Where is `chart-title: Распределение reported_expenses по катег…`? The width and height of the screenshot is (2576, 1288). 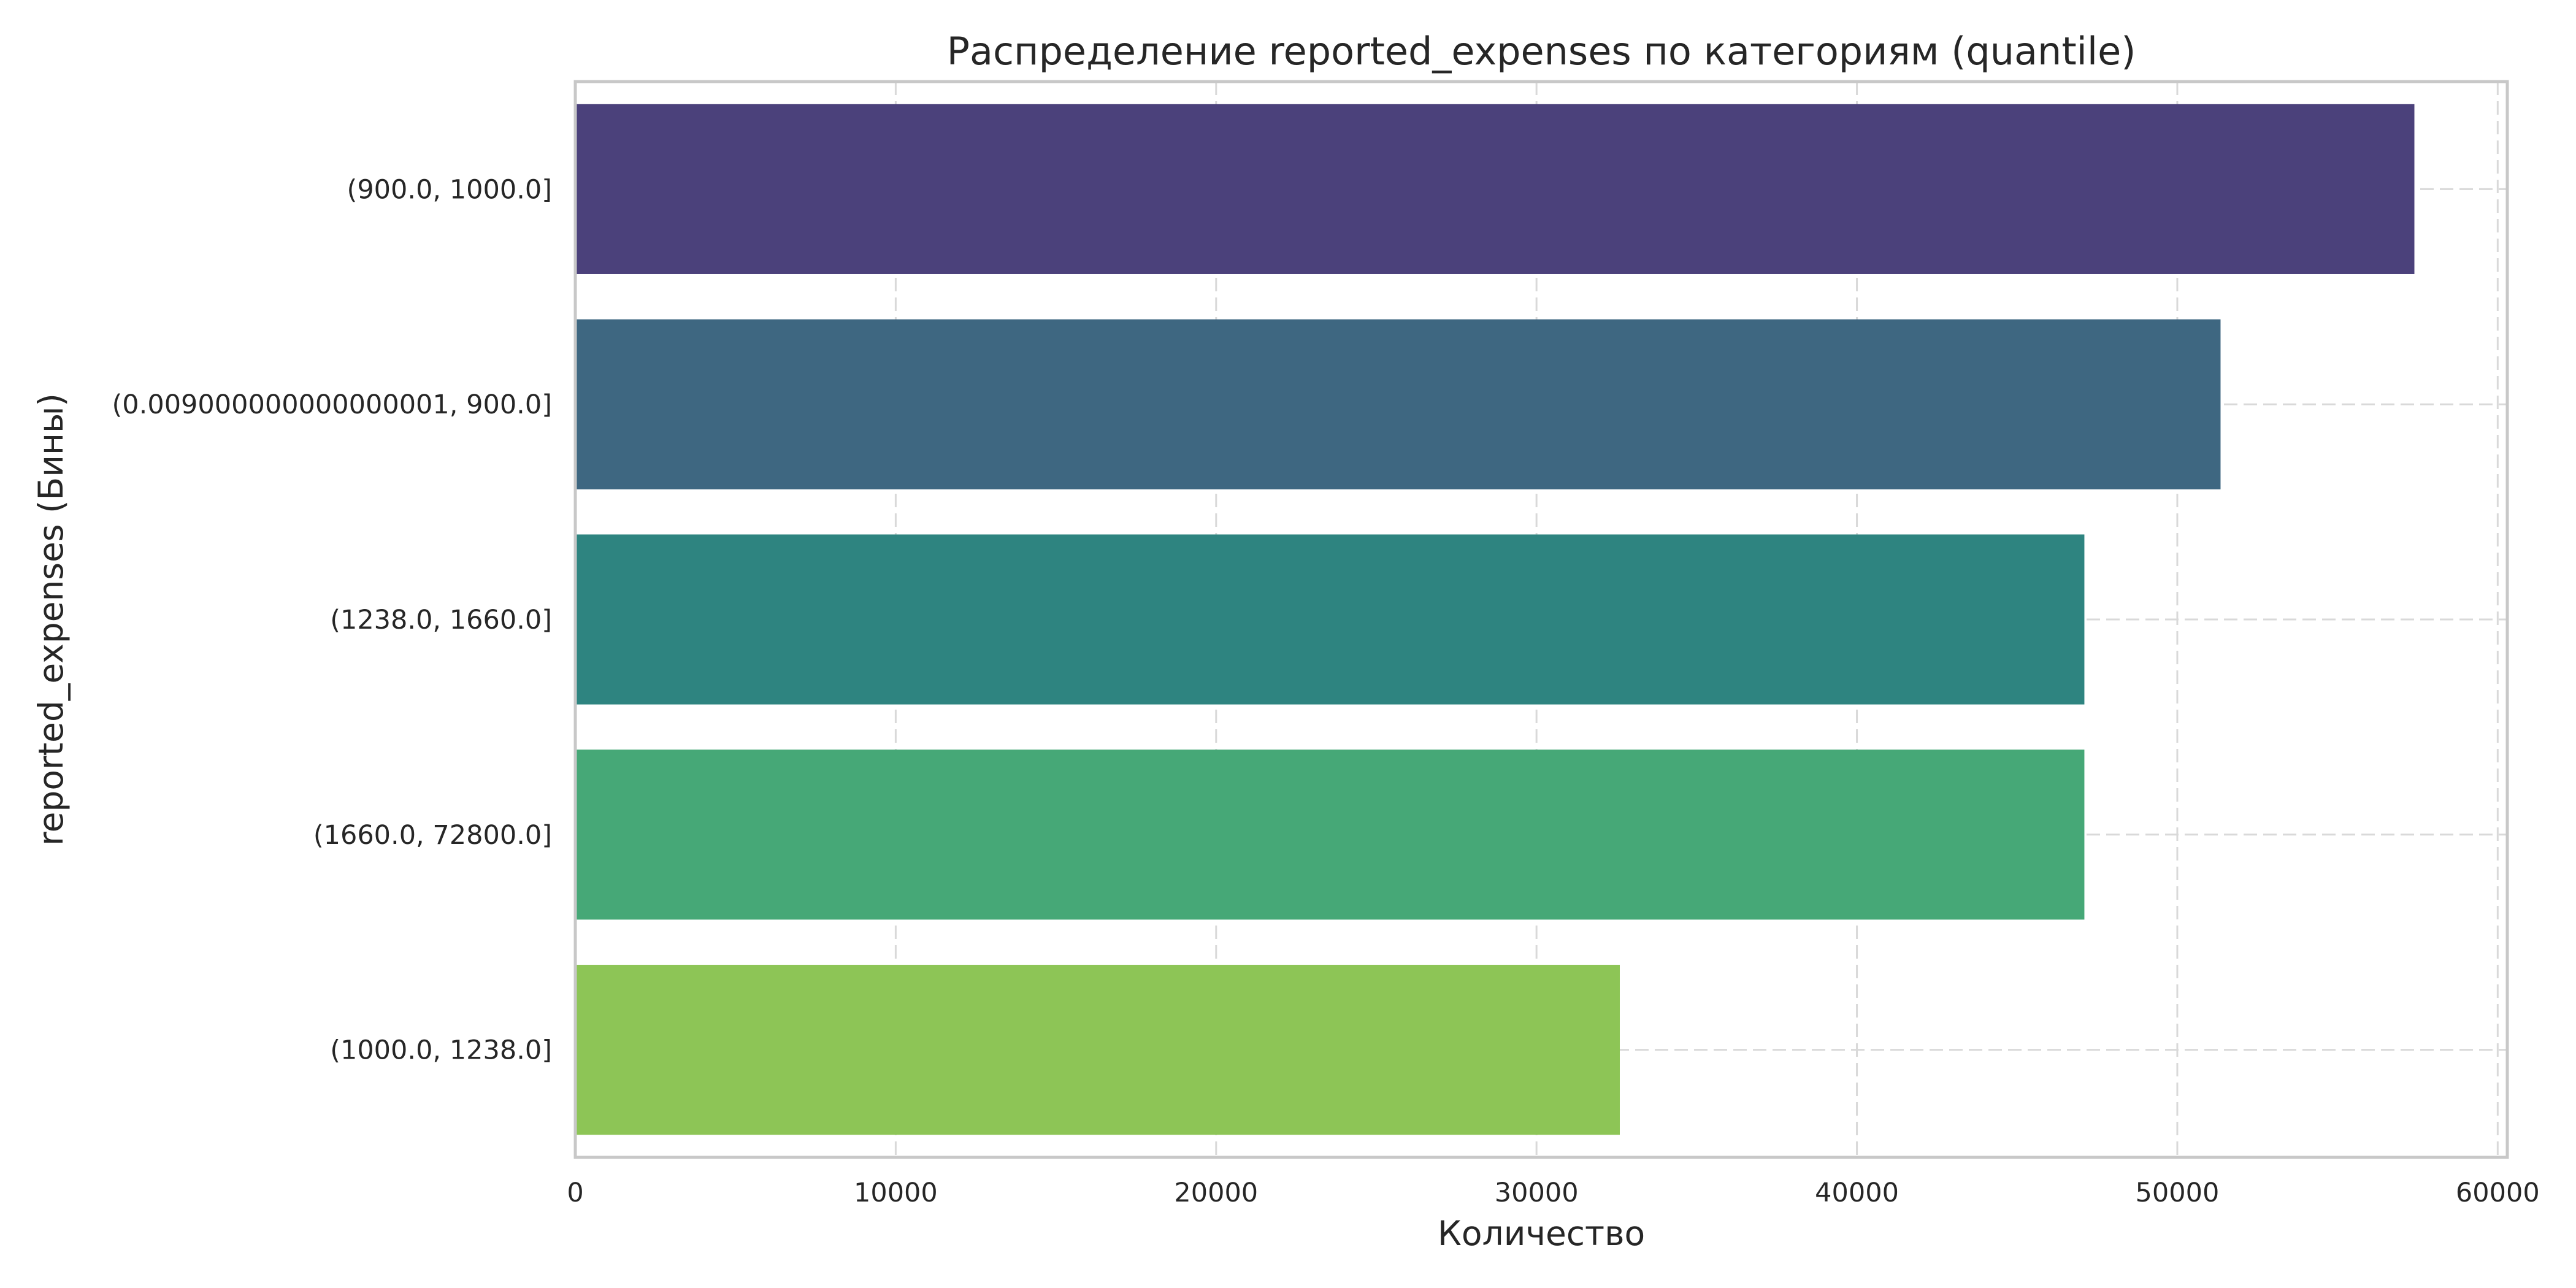 chart-title: Распределение reported_expenses по катег… is located at coordinates (1541, 51).